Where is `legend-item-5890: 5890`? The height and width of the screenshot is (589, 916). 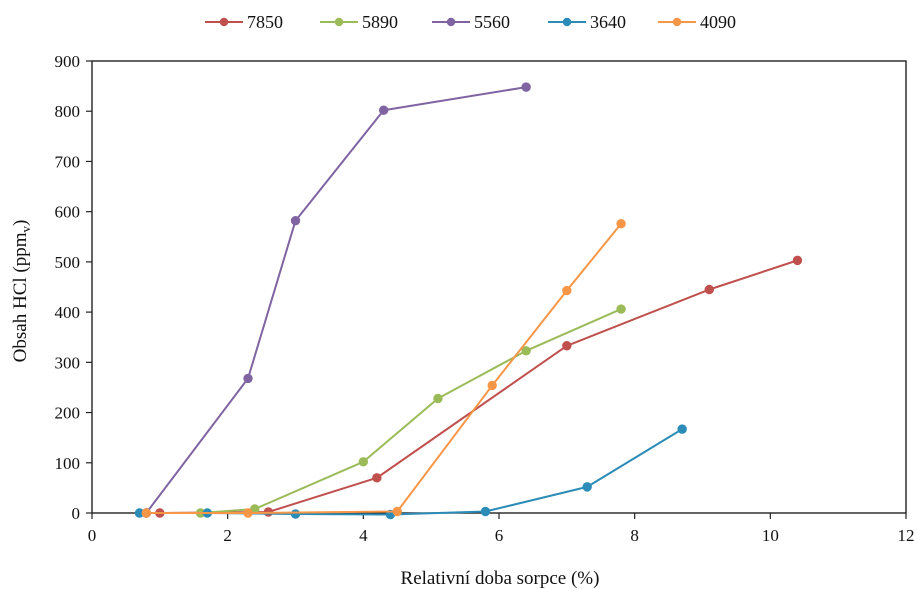
legend-item-5890: 5890 is located at coordinates (359, 22).